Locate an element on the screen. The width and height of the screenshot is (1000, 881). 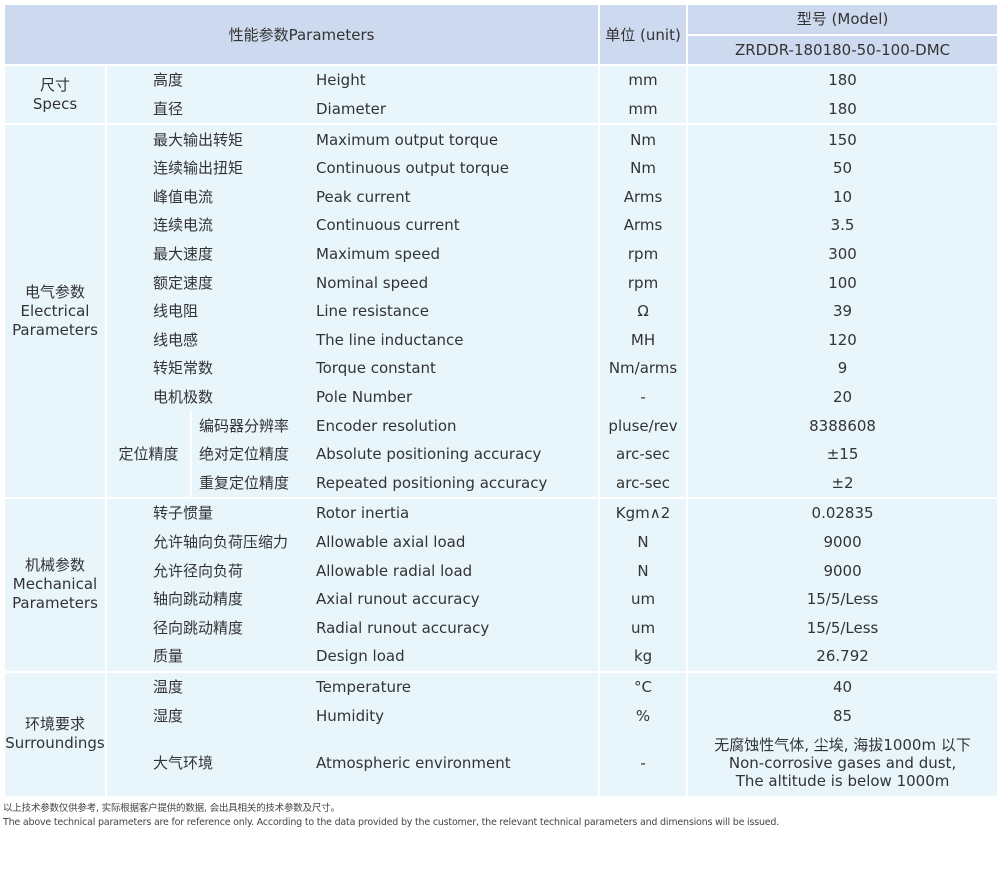
param-en: Height is located at coordinates (456, 79).